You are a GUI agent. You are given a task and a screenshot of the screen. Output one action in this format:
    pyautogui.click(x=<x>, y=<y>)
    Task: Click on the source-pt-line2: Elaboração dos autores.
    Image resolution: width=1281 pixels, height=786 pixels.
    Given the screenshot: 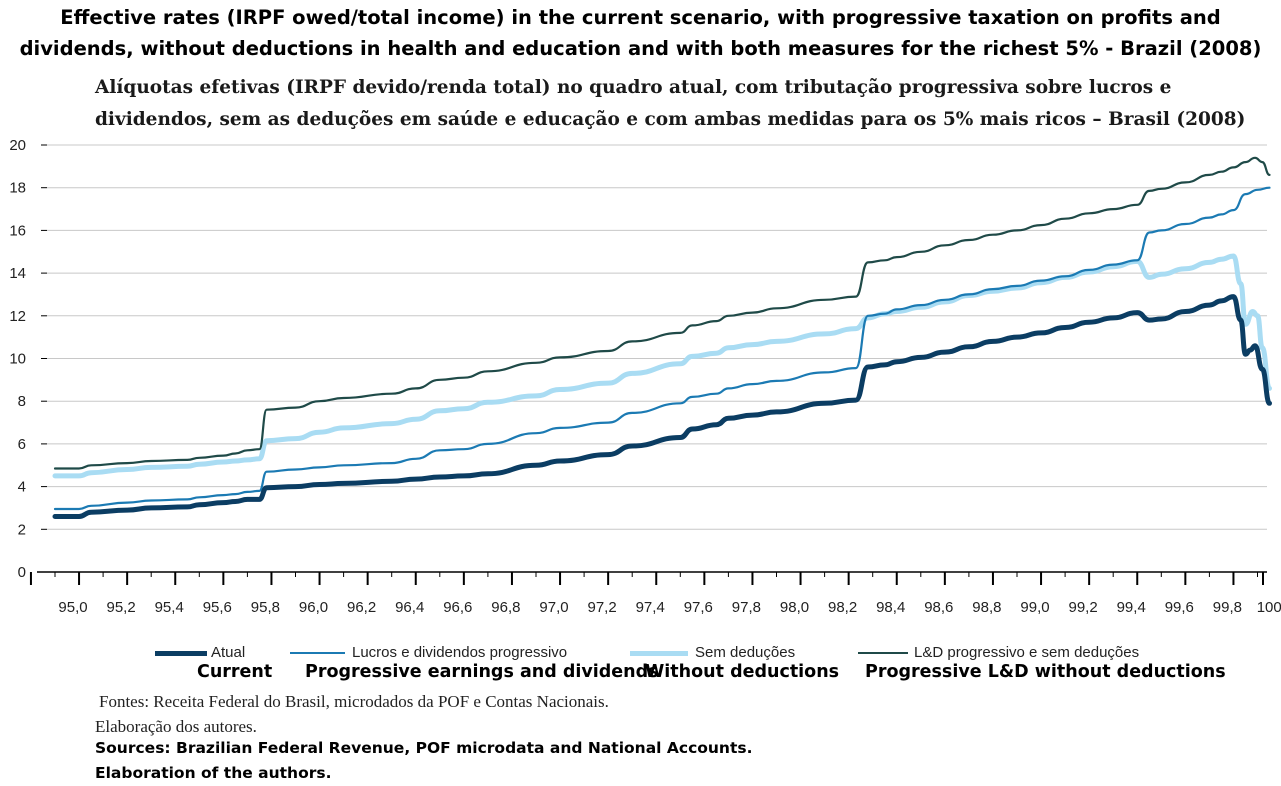 What is the action you would take?
    pyautogui.click(x=176, y=726)
    